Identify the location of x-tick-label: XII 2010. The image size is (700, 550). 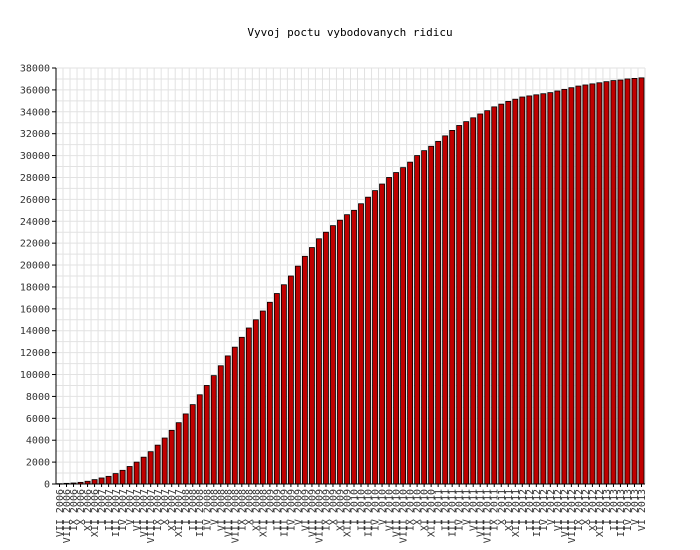
(432, 513).